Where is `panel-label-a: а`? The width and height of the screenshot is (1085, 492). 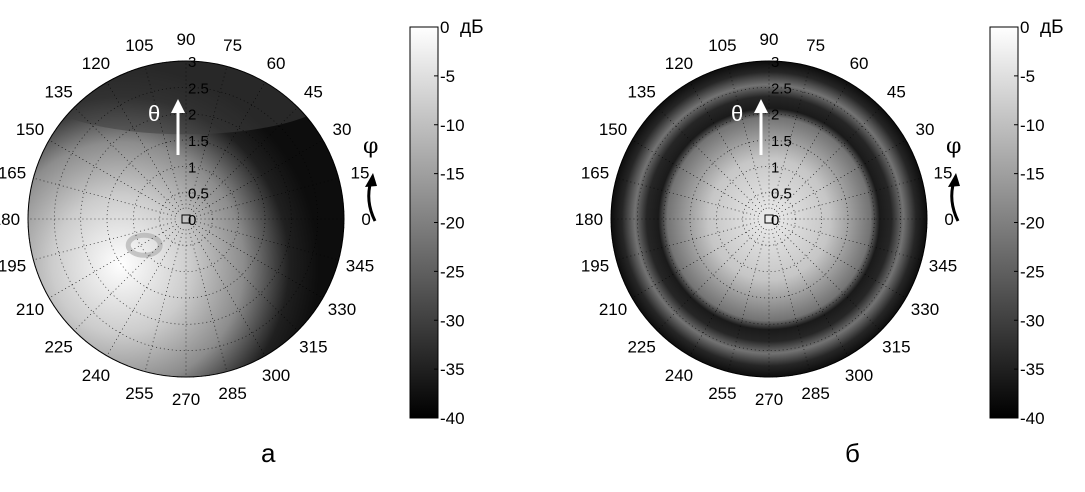
panel-label-a: а is located at coordinates (268, 453).